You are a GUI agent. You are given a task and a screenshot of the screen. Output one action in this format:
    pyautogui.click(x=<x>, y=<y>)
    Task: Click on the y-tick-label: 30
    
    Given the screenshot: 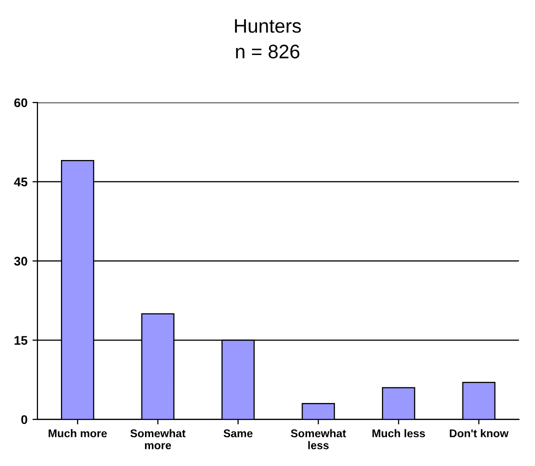 What is the action you would take?
    pyautogui.click(x=21, y=261)
    